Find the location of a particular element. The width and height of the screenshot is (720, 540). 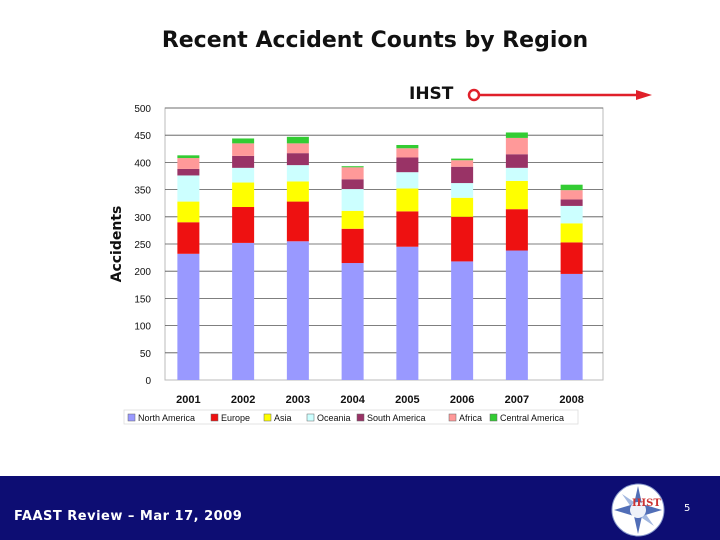

footer-text: FAAST Review – Mar 17, 2009 is located at coordinates (128, 516).